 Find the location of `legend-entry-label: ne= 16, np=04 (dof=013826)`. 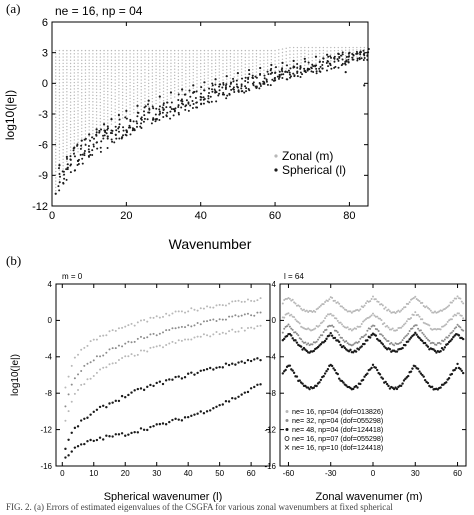

legend-entry-label: ne= 16, np=04 (dof=013826) is located at coordinates (337, 411).